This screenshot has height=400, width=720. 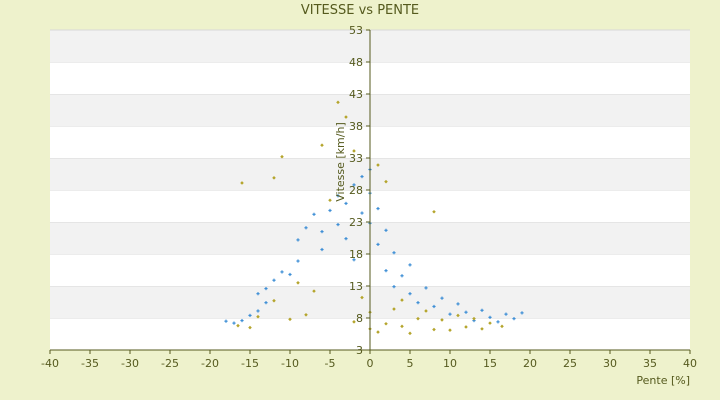 I want to click on x-tick-label: -30, so click(x=130, y=363).